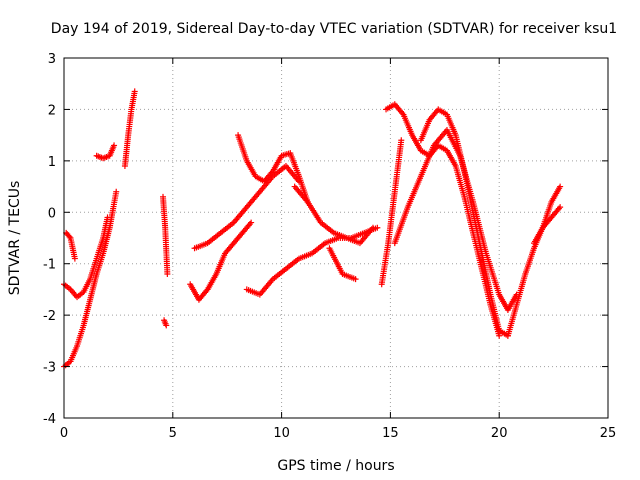 The height and width of the screenshot is (480, 640). Describe the element at coordinates (52, 110) in the screenshot. I see `y-tick-label: 2` at that location.